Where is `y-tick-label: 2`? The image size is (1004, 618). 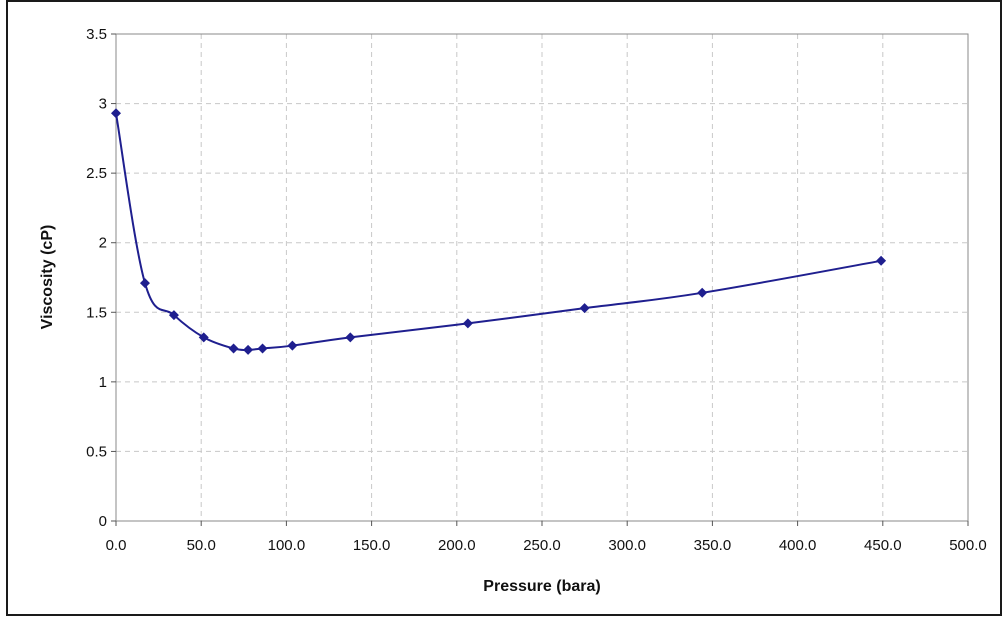 y-tick-label: 2 is located at coordinates (103, 243).